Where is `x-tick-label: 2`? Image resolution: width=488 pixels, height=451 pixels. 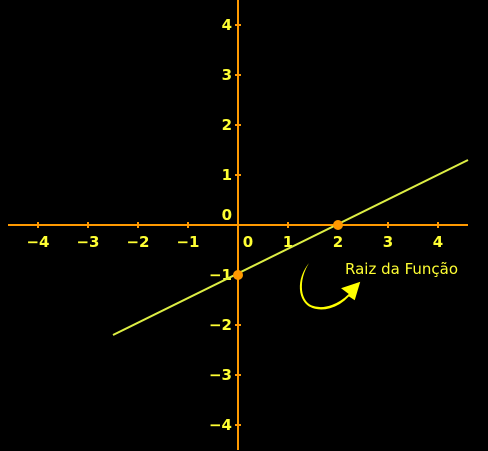
x-tick-label: 2 is located at coordinates (338, 242).